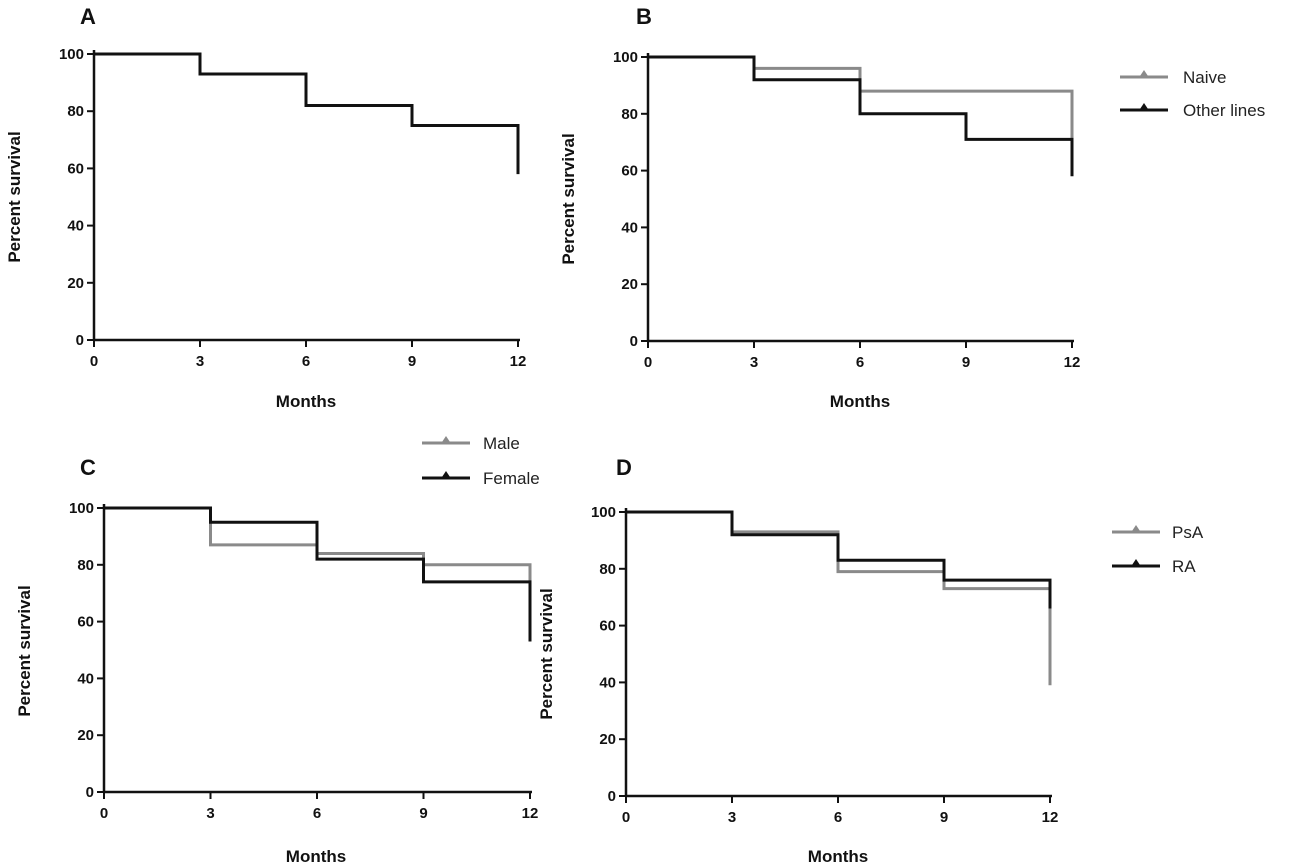 The image size is (1298, 867). Describe the element at coordinates (1188, 532) in the screenshot. I see `legend-label-psa: PsA` at that location.